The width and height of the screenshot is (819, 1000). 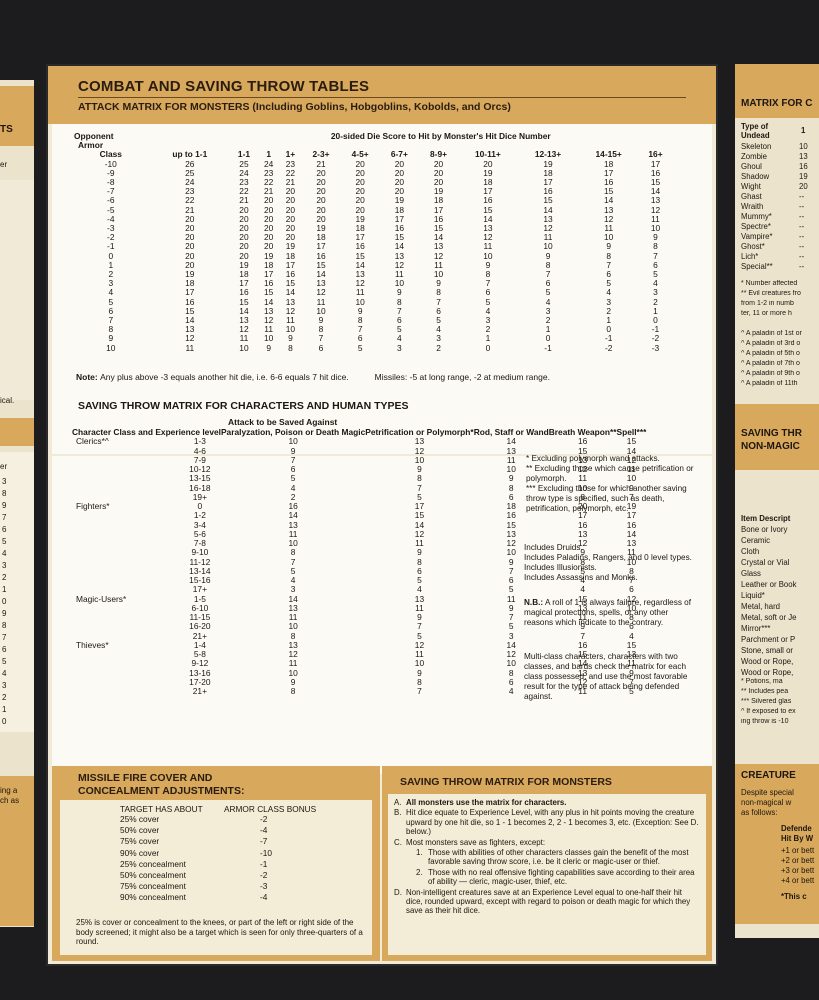 I want to click on left-panel-number: 0, so click(x=4, y=721).